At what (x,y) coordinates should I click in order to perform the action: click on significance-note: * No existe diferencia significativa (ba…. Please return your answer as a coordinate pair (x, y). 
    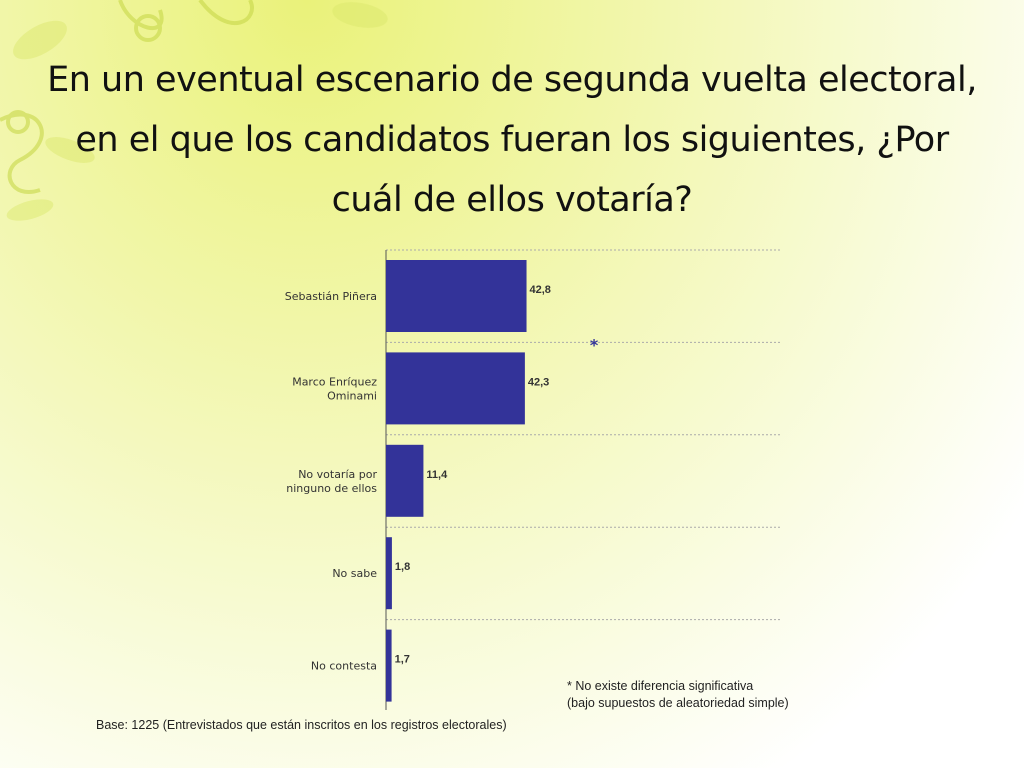
    Looking at the image, I should click on (678, 695).